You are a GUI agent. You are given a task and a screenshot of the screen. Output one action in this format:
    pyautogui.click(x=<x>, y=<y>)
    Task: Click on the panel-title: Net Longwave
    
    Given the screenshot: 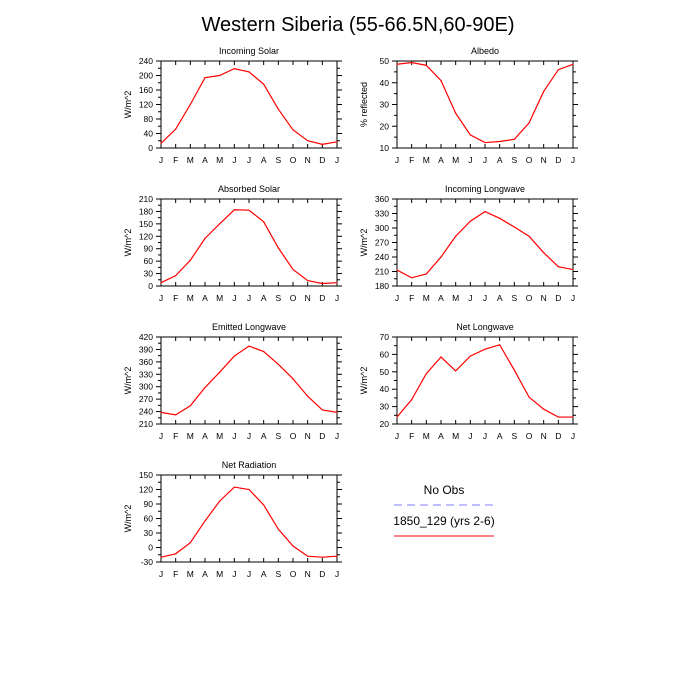 What is the action you would take?
    pyautogui.click(x=485, y=327)
    